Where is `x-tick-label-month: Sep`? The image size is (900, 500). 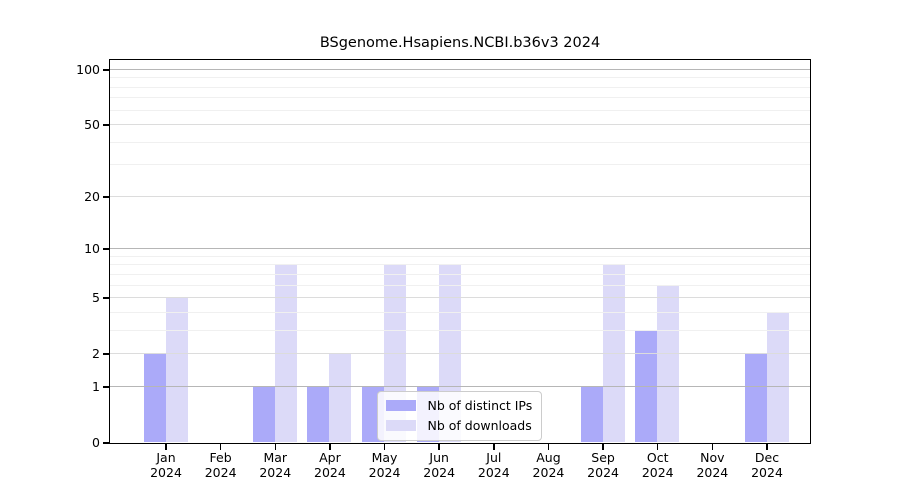
x-tick-label-month: Sep is located at coordinates (603, 457).